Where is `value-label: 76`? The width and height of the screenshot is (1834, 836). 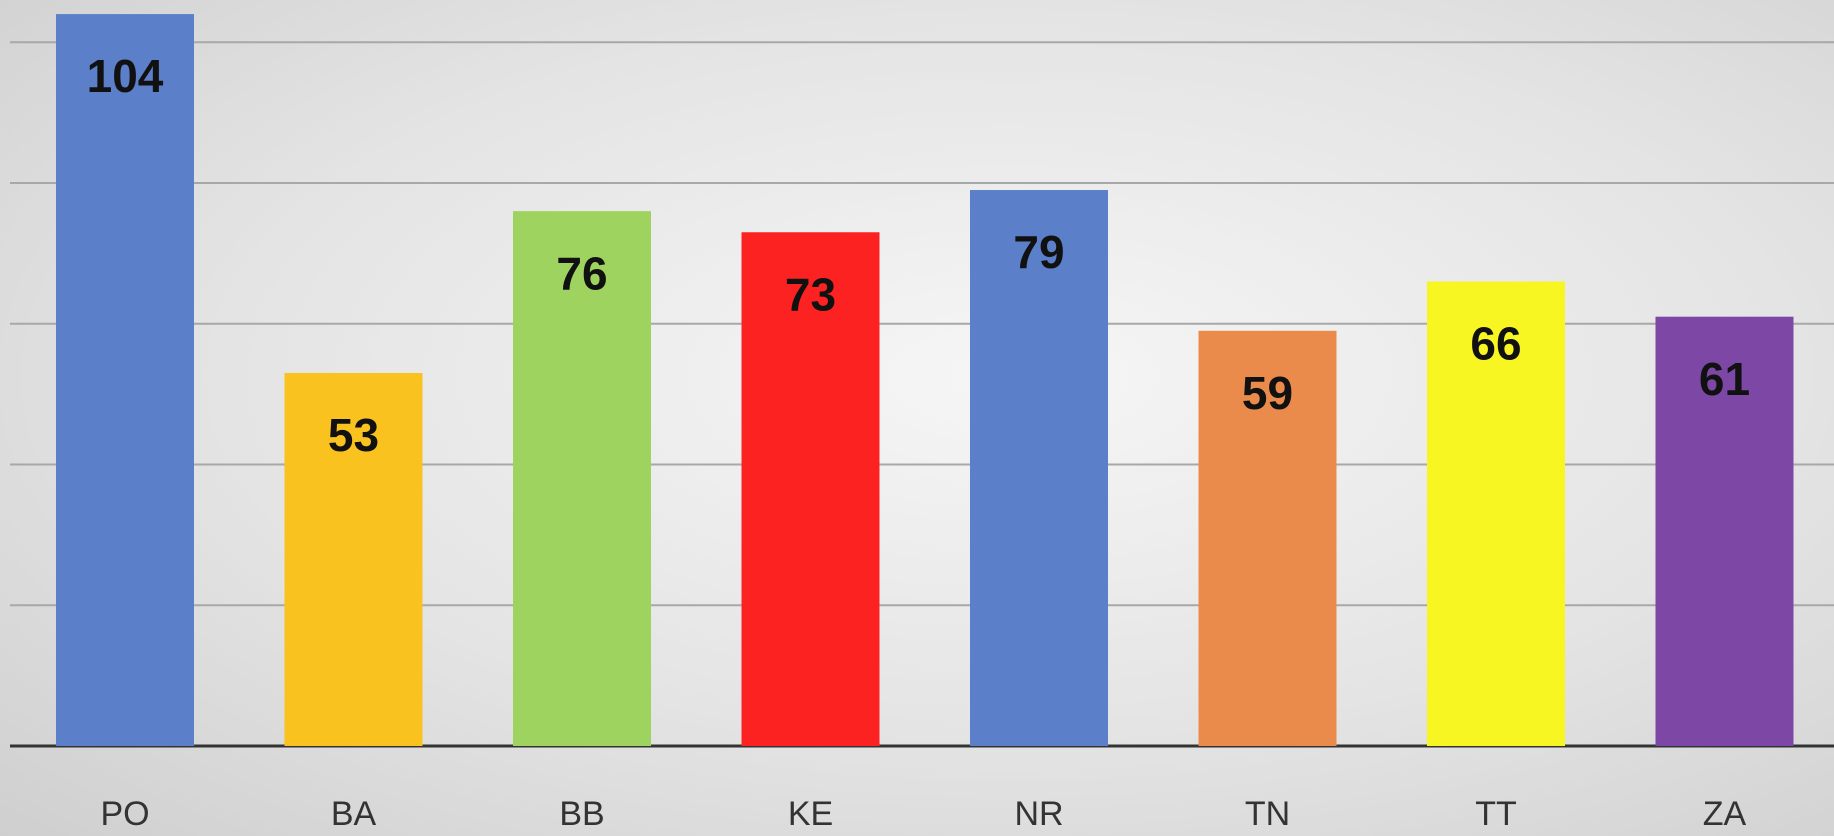 value-label: 76 is located at coordinates (581, 273).